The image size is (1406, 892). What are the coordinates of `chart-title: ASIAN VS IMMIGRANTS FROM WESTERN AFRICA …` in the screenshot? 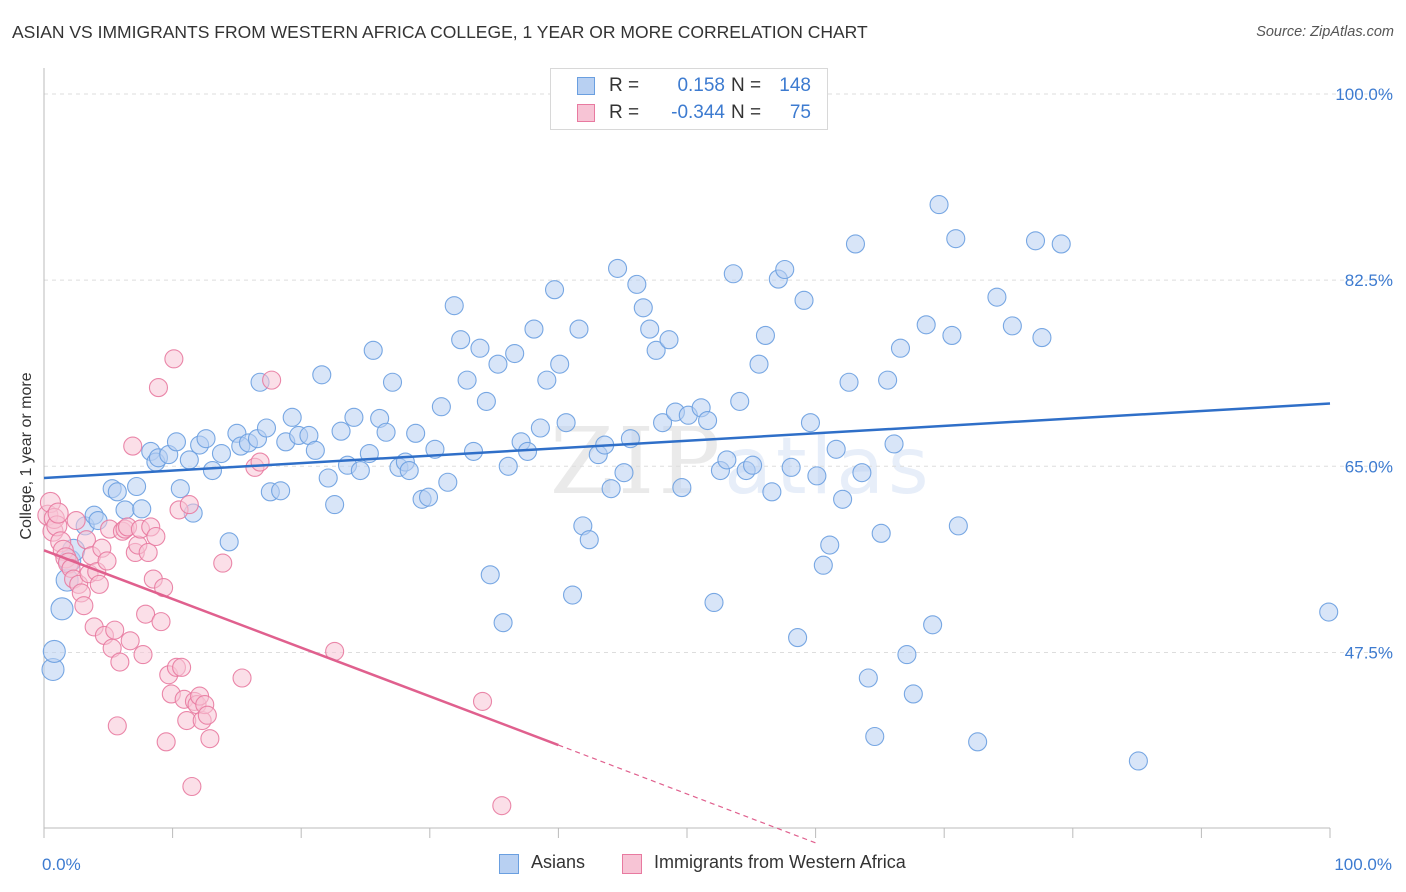 It's located at (440, 32).